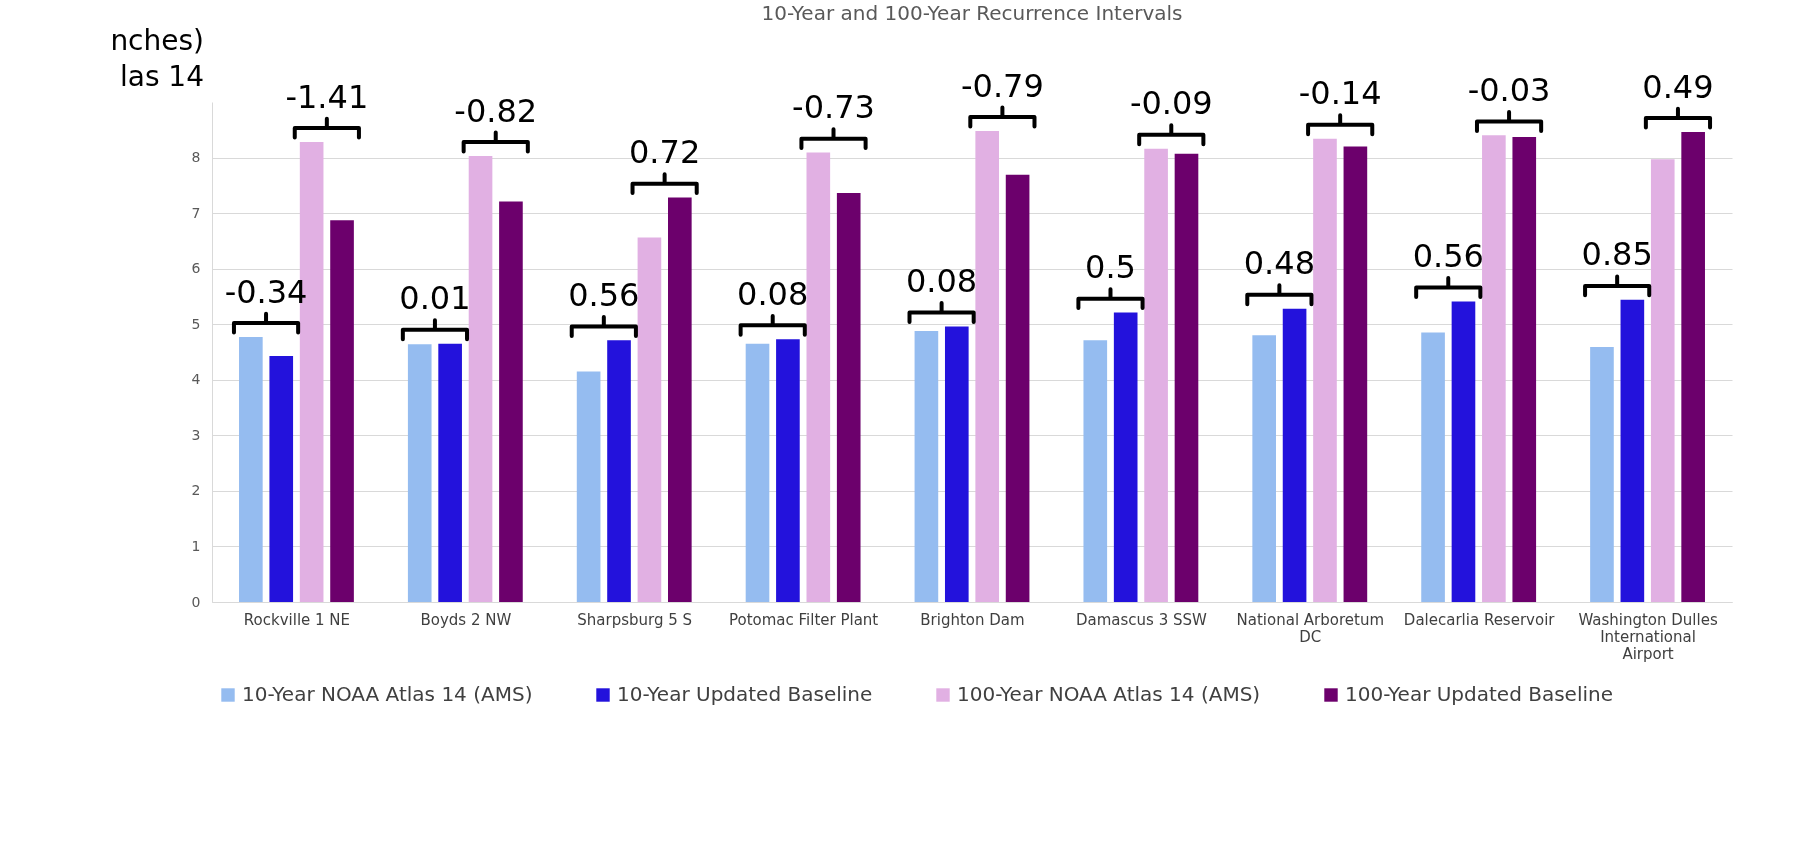  What do you see at coordinates (745, 694) in the screenshot?
I see `legend-label: 10-Year Updated Baseline` at bounding box center [745, 694].